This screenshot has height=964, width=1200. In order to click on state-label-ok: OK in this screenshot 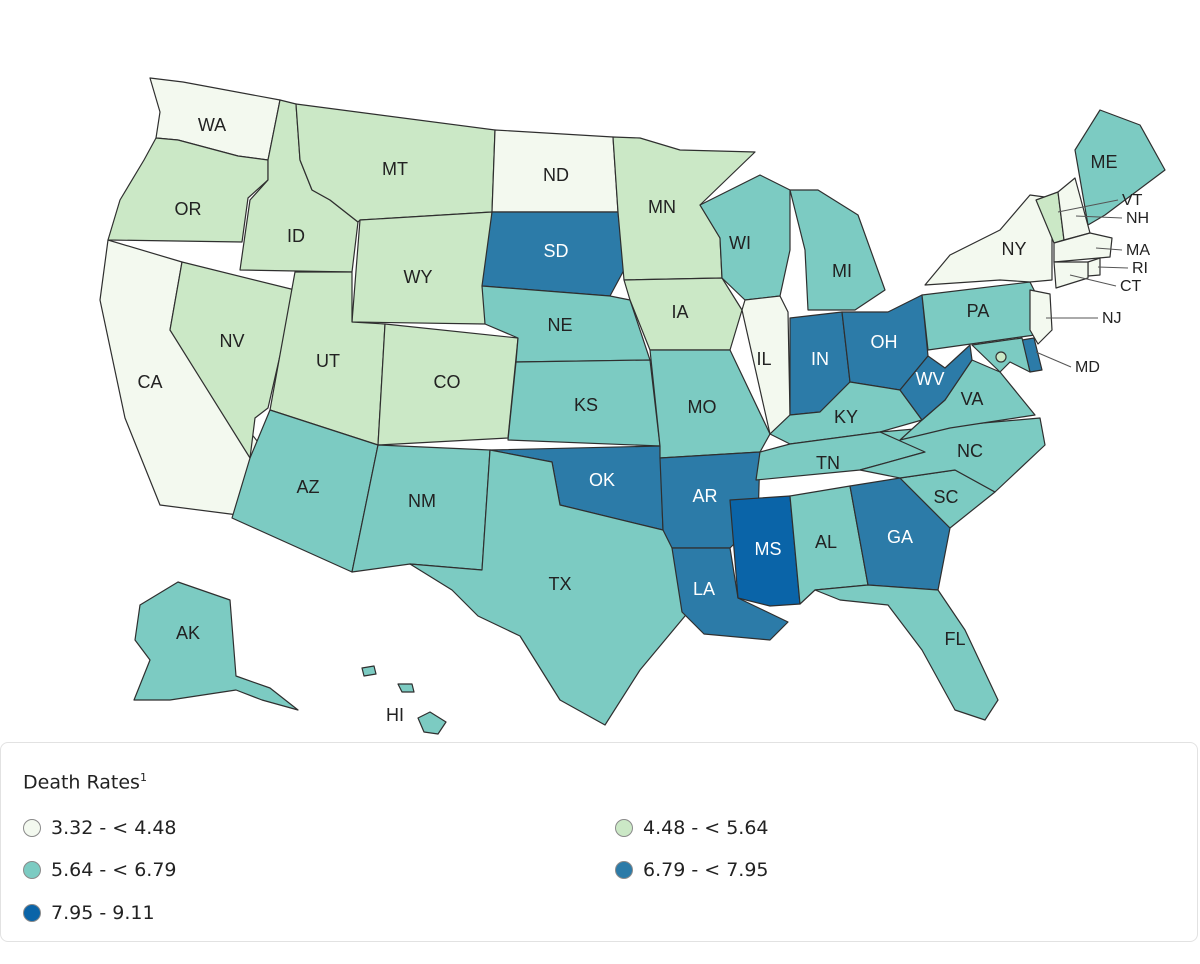, I will do `click(602, 480)`.